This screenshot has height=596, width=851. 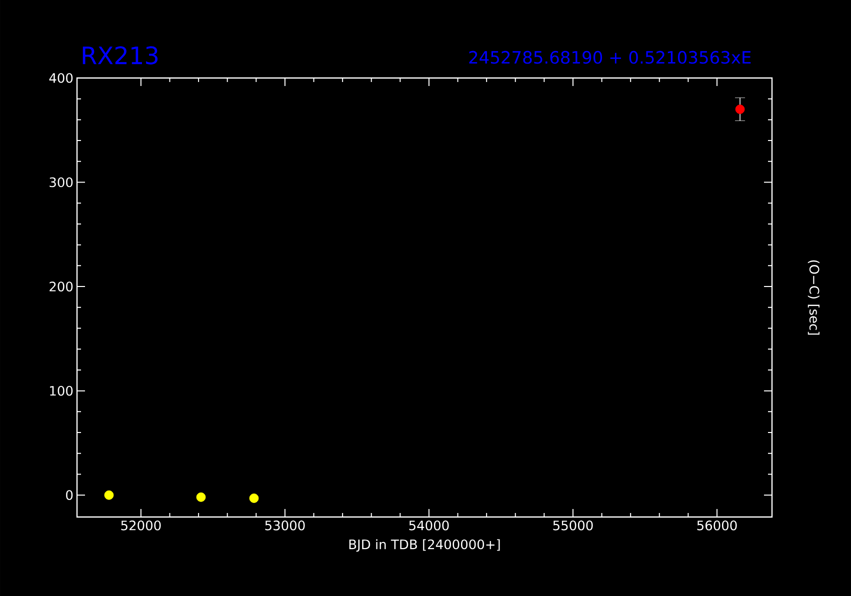 What do you see at coordinates (717, 525) in the screenshot?
I see `x-tick-label: 56000` at bounding box center [717, 525].